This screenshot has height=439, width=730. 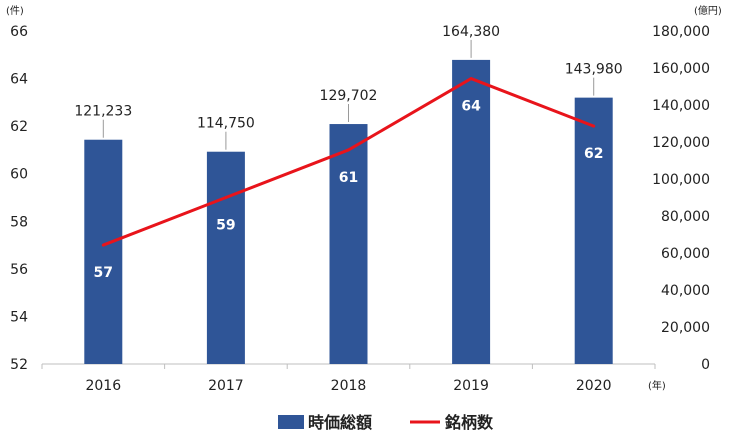 What do you see at coordinates (349, 96) in the screenshot?
I see `bar-data-label: 129,702` at bounding box center [349, 96].